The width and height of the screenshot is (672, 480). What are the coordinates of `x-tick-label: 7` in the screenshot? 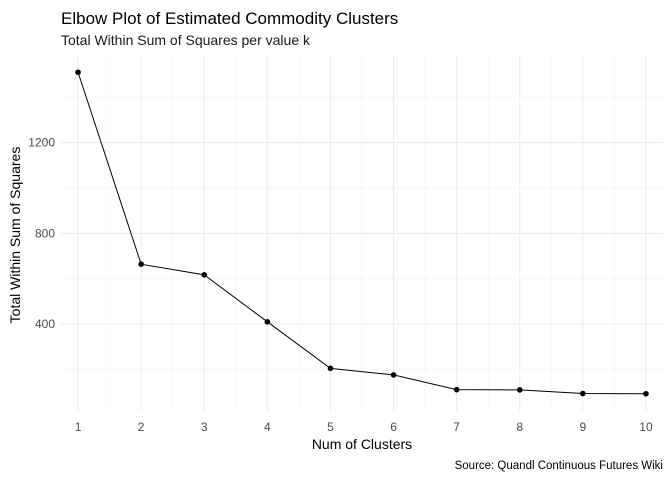 It's located at (456, 427).